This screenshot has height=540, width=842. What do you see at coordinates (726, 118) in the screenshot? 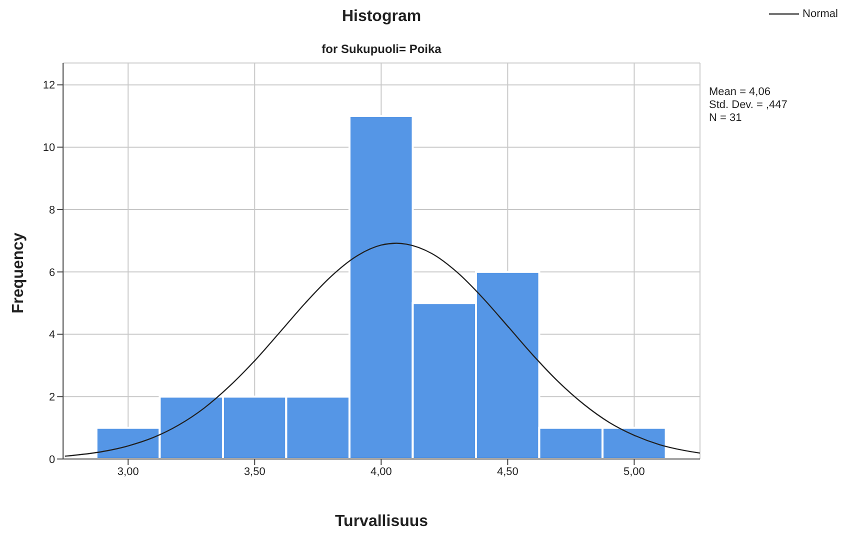
I see `text: N = 31` at bounding box center [726, 118].